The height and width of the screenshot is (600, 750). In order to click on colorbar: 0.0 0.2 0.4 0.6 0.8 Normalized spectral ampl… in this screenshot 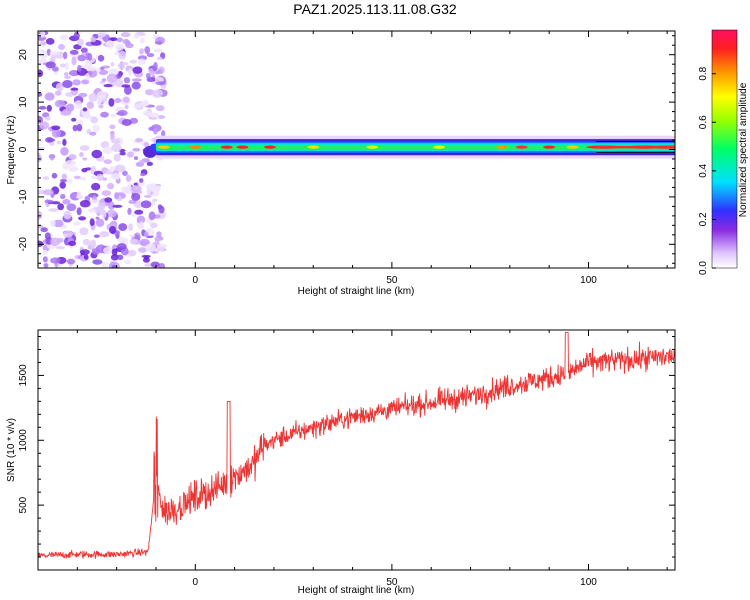, I will do `click(723, 152)`.